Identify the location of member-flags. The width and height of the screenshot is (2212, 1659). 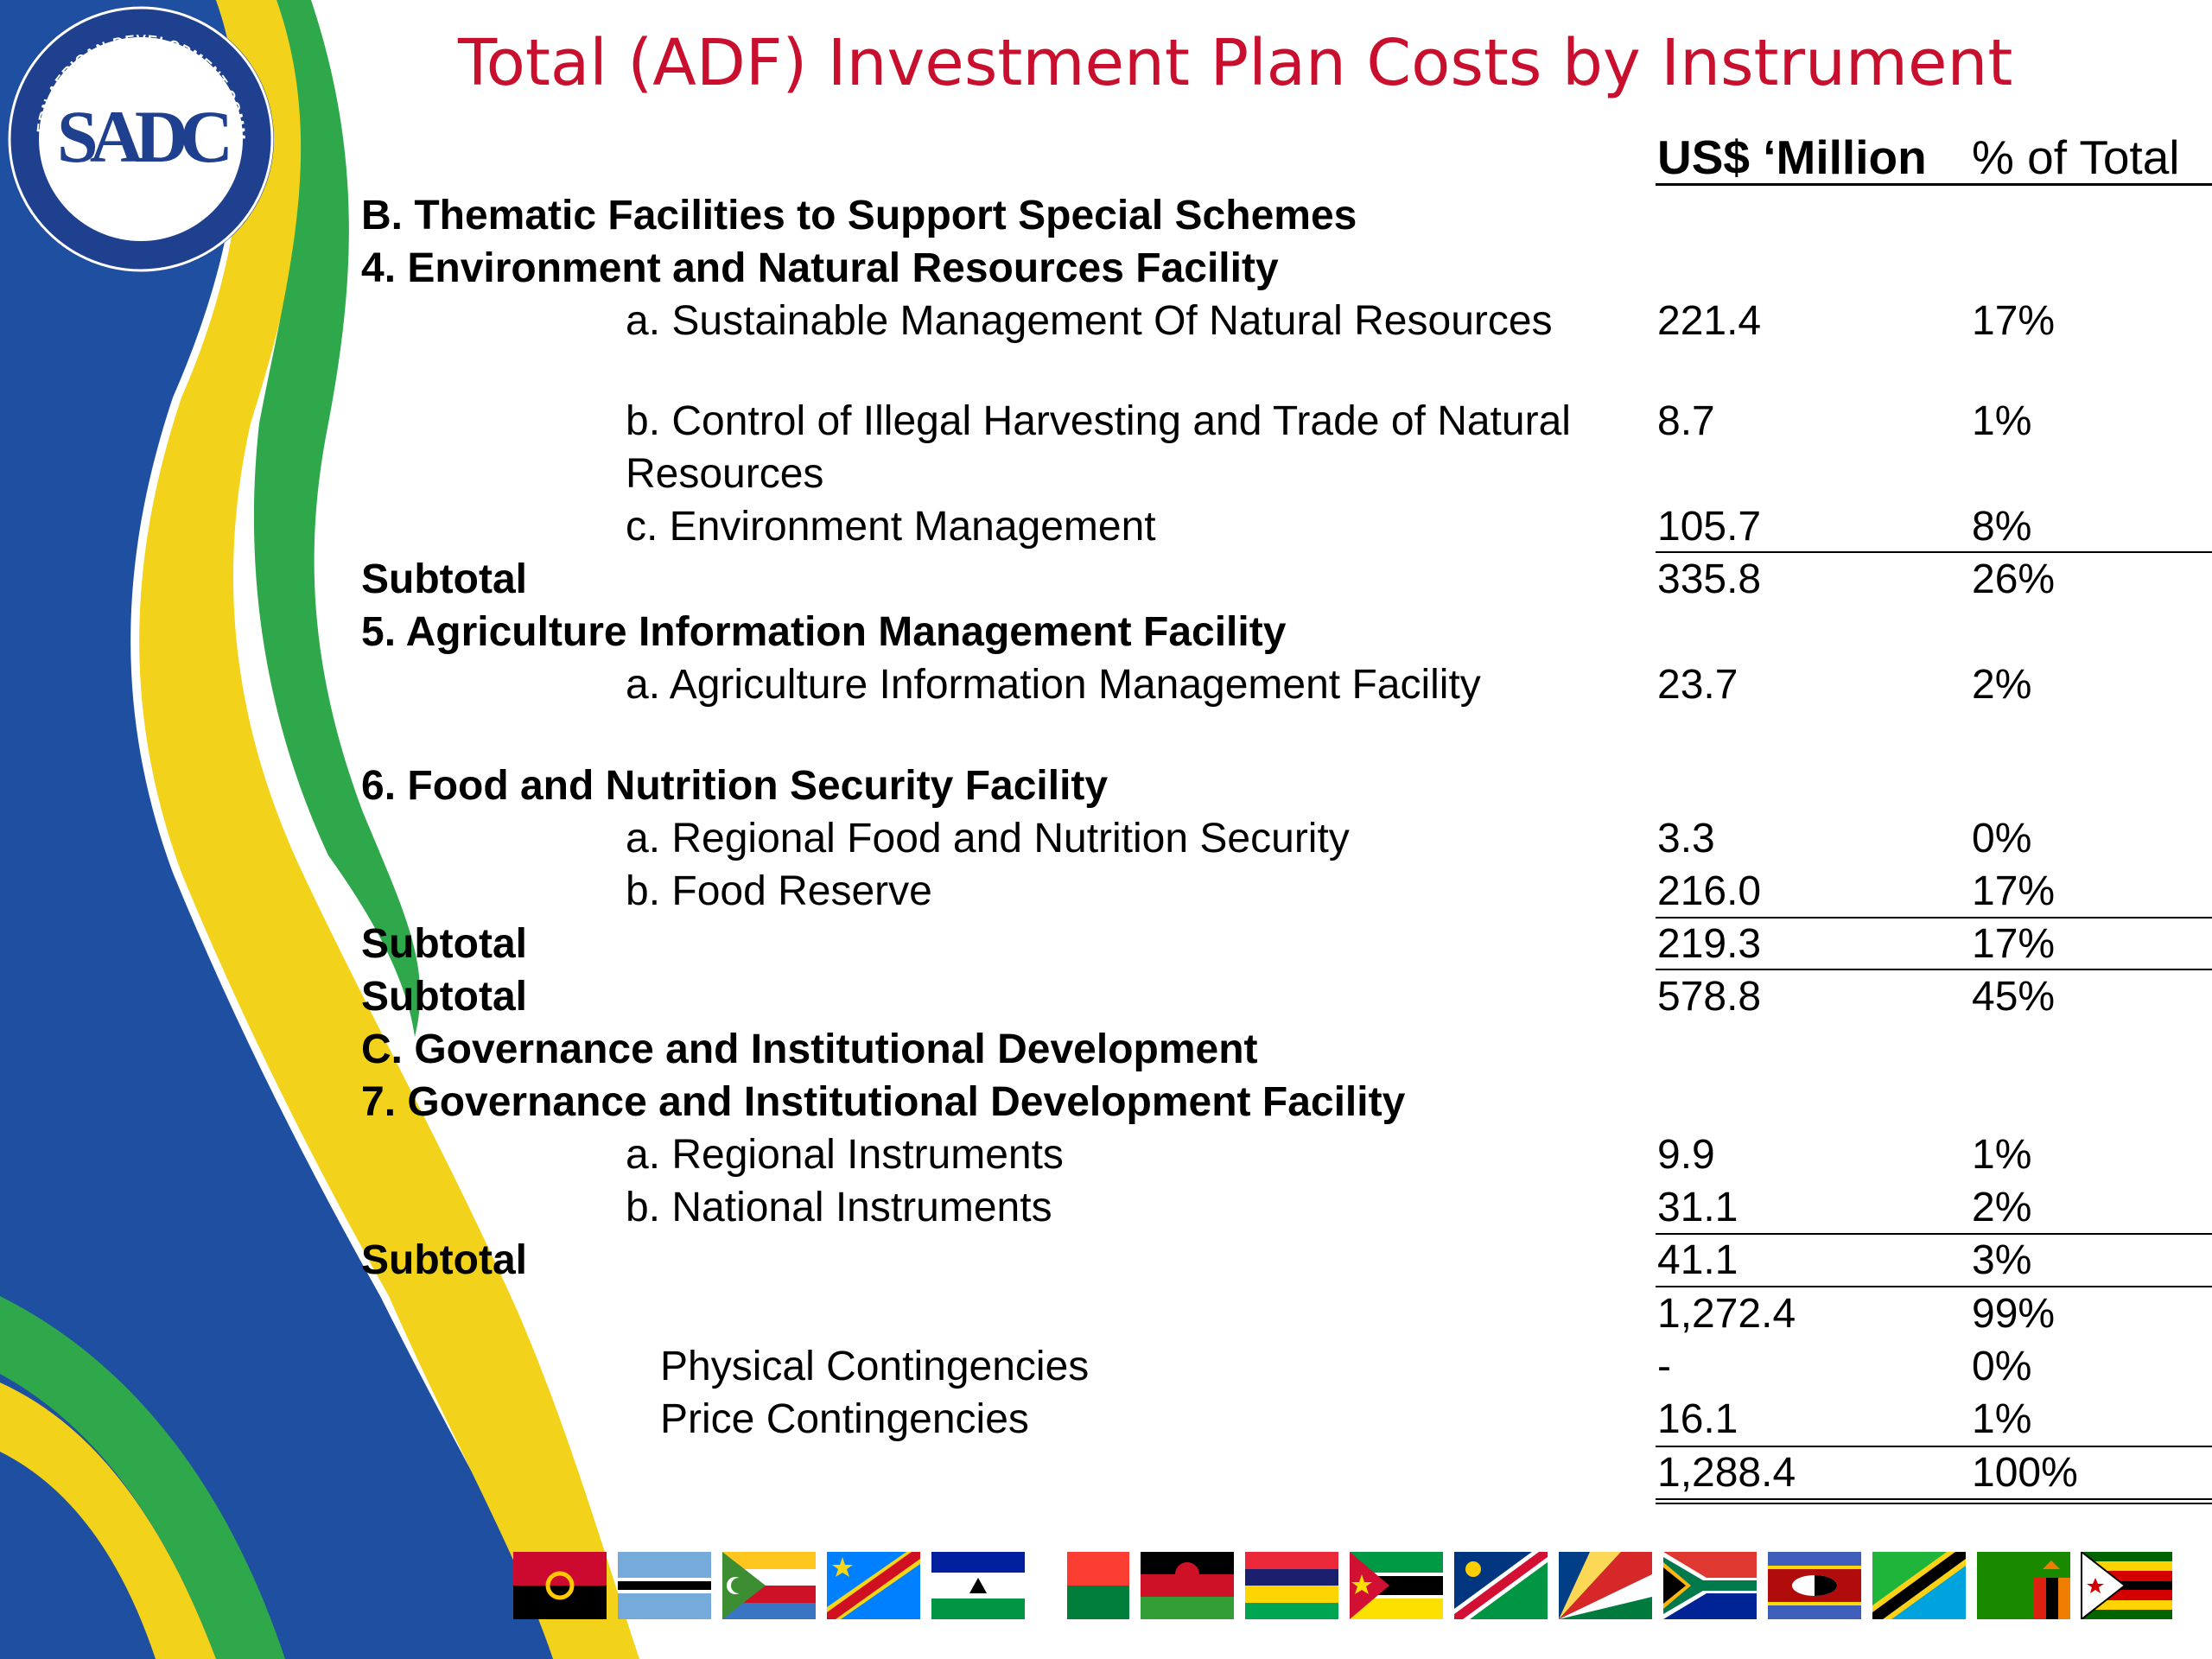
(1342, 1585).